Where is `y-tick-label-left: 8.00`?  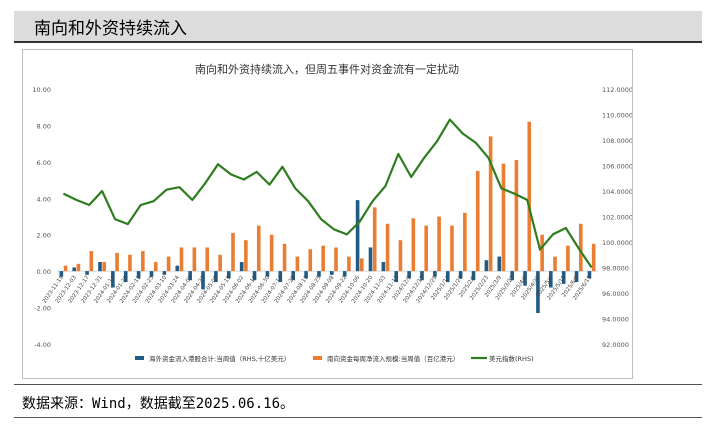
y-tick-label-left: 8.00 is located at coordinates (44, 126).